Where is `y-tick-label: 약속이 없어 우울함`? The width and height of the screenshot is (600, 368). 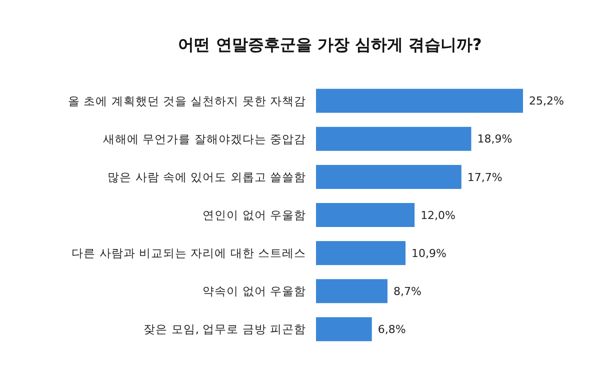
y-tick-label: 약속이 없어 우울함 is located at coordinates (254, 291).